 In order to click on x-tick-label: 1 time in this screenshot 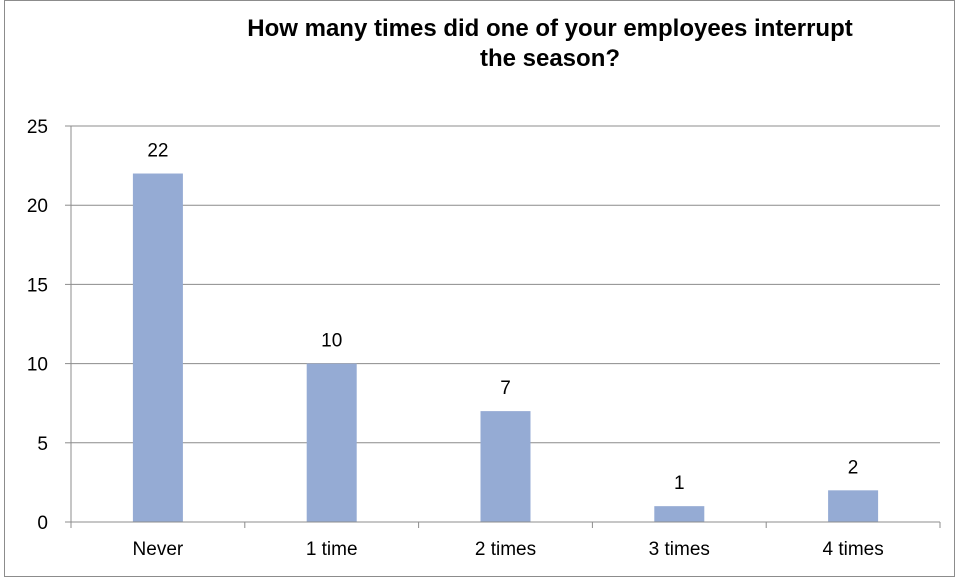, I will do `click(332, 549)`.